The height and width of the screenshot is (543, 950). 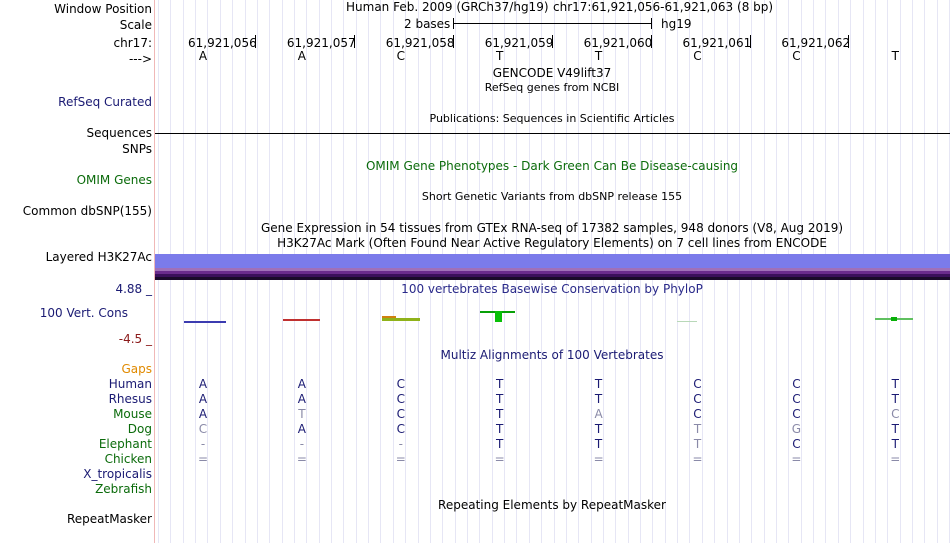 I want to click on species-label: Rhesus, so click(x=130, y=399).